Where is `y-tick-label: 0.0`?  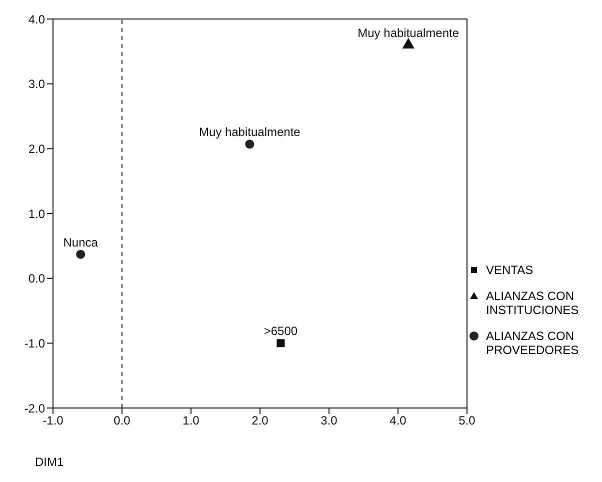
y-tick-label: 0.0 is located at coordinates (37, 279).